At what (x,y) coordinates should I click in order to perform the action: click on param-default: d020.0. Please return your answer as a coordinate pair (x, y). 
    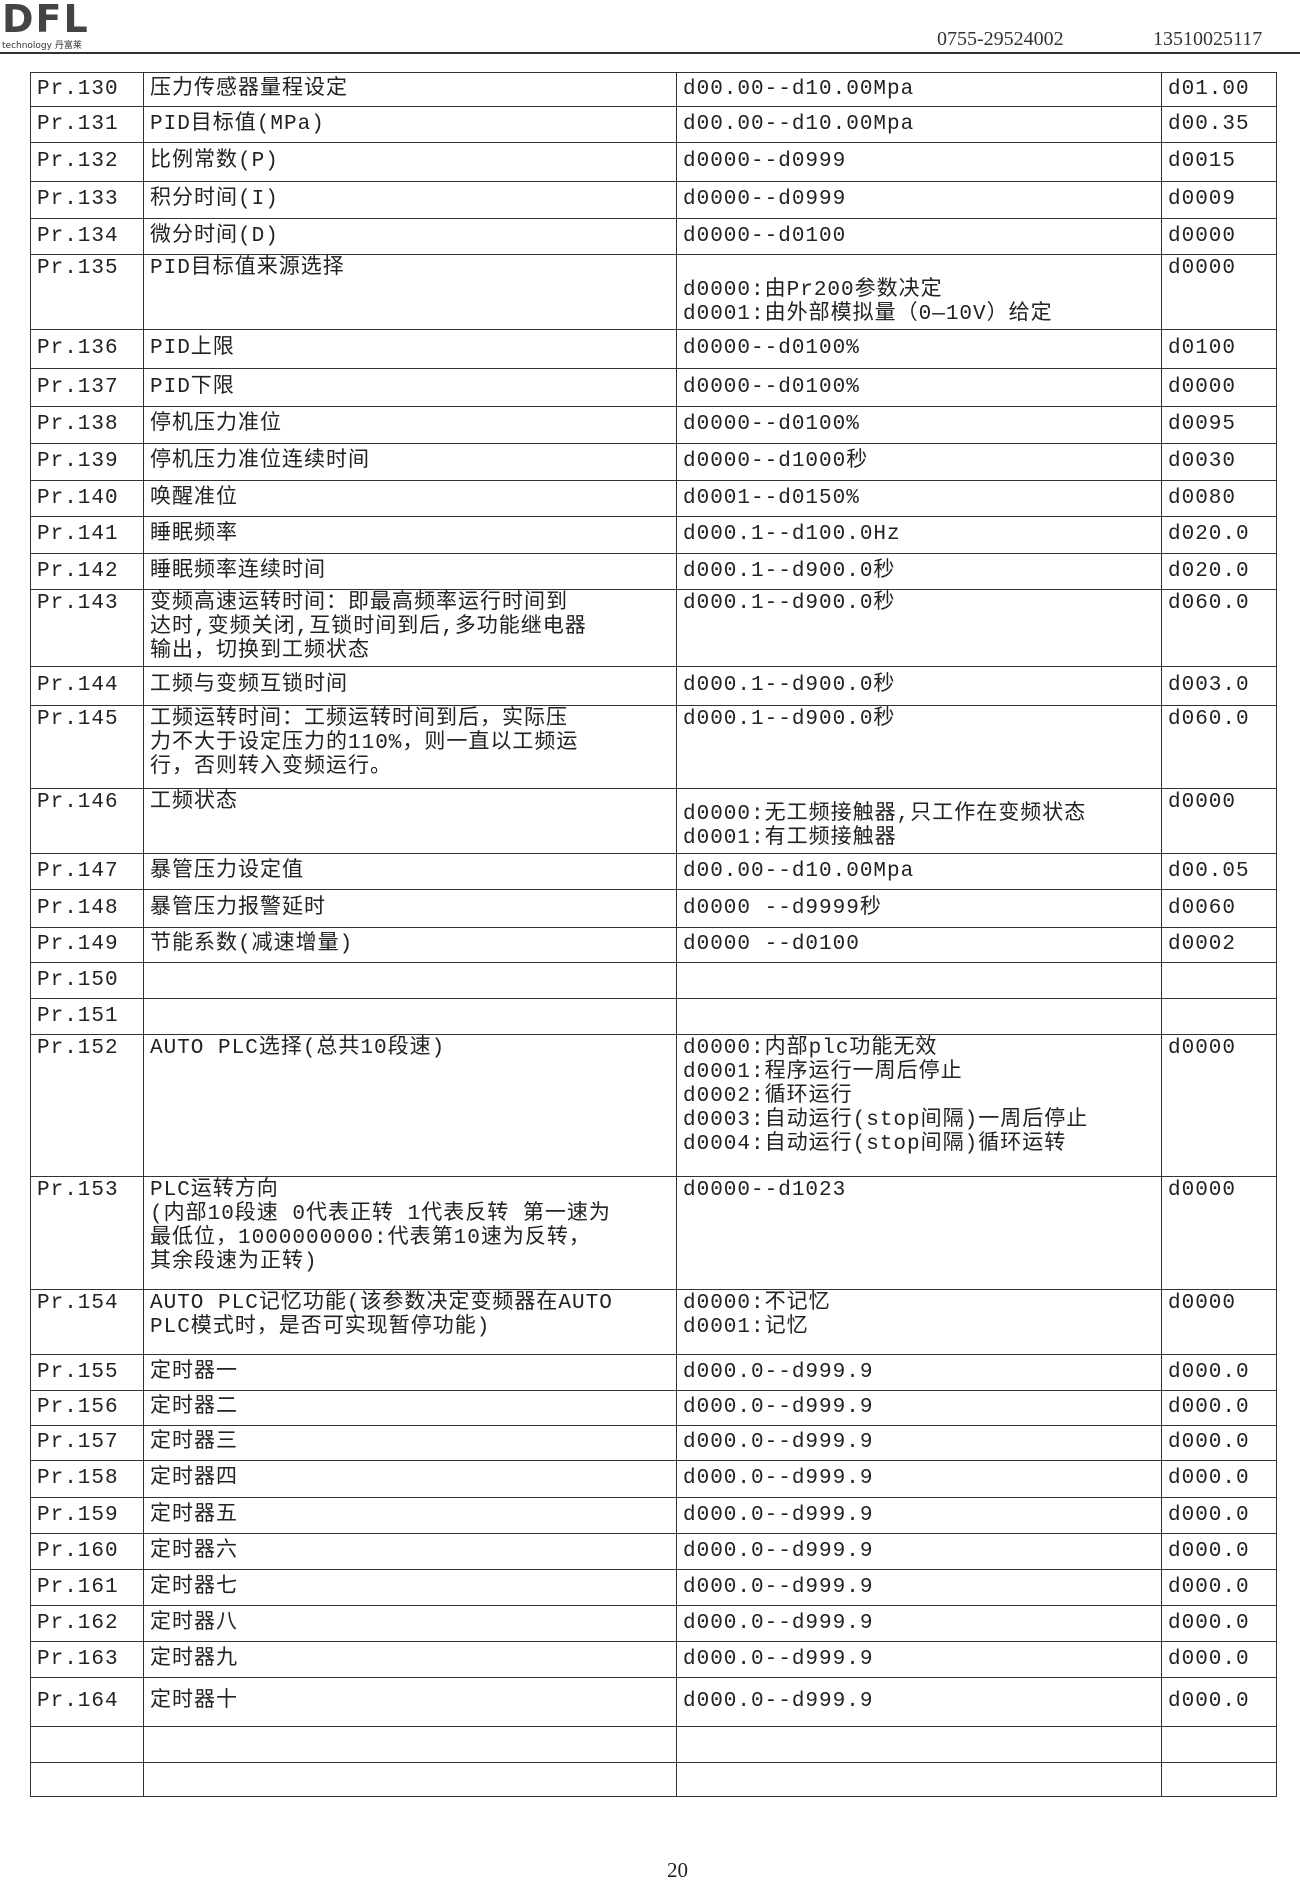
    Looking at the image, I should click on (1209, 571).